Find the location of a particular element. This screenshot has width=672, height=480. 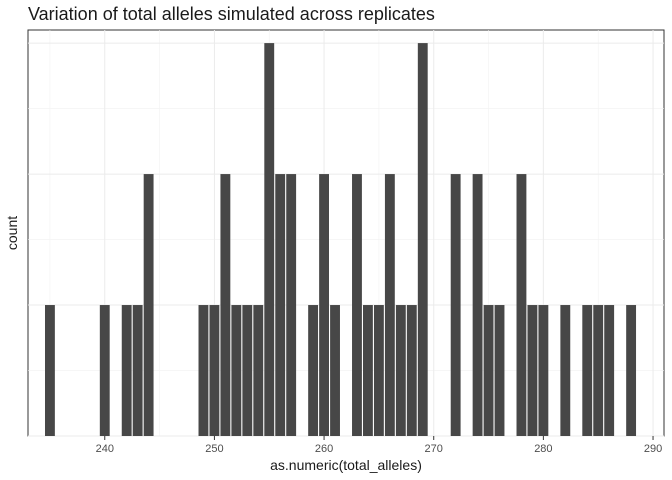

x-axis: 240 250 260 270 280 290 is located at coordinates (379, 445).